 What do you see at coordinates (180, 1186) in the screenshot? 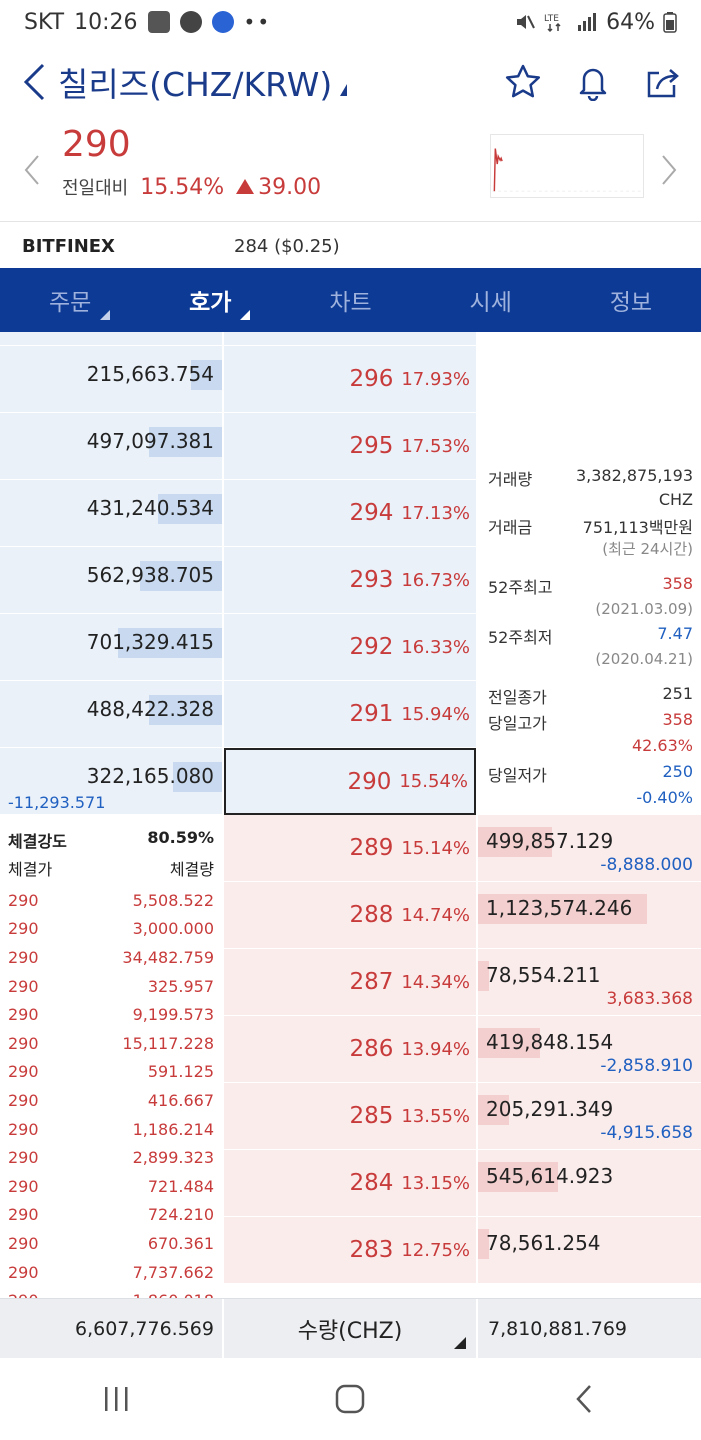
I see `trade-qty: 721.484` at bounding box center [180, 1186].